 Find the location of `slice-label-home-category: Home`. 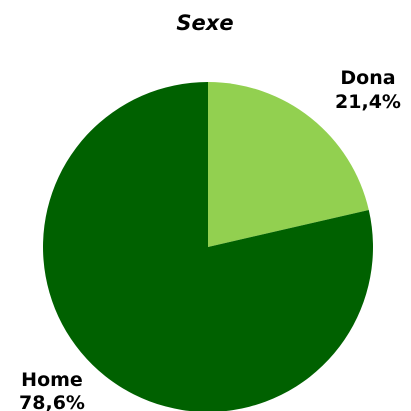

slice-label-home-category: Home is located at coordinates (52, 380).